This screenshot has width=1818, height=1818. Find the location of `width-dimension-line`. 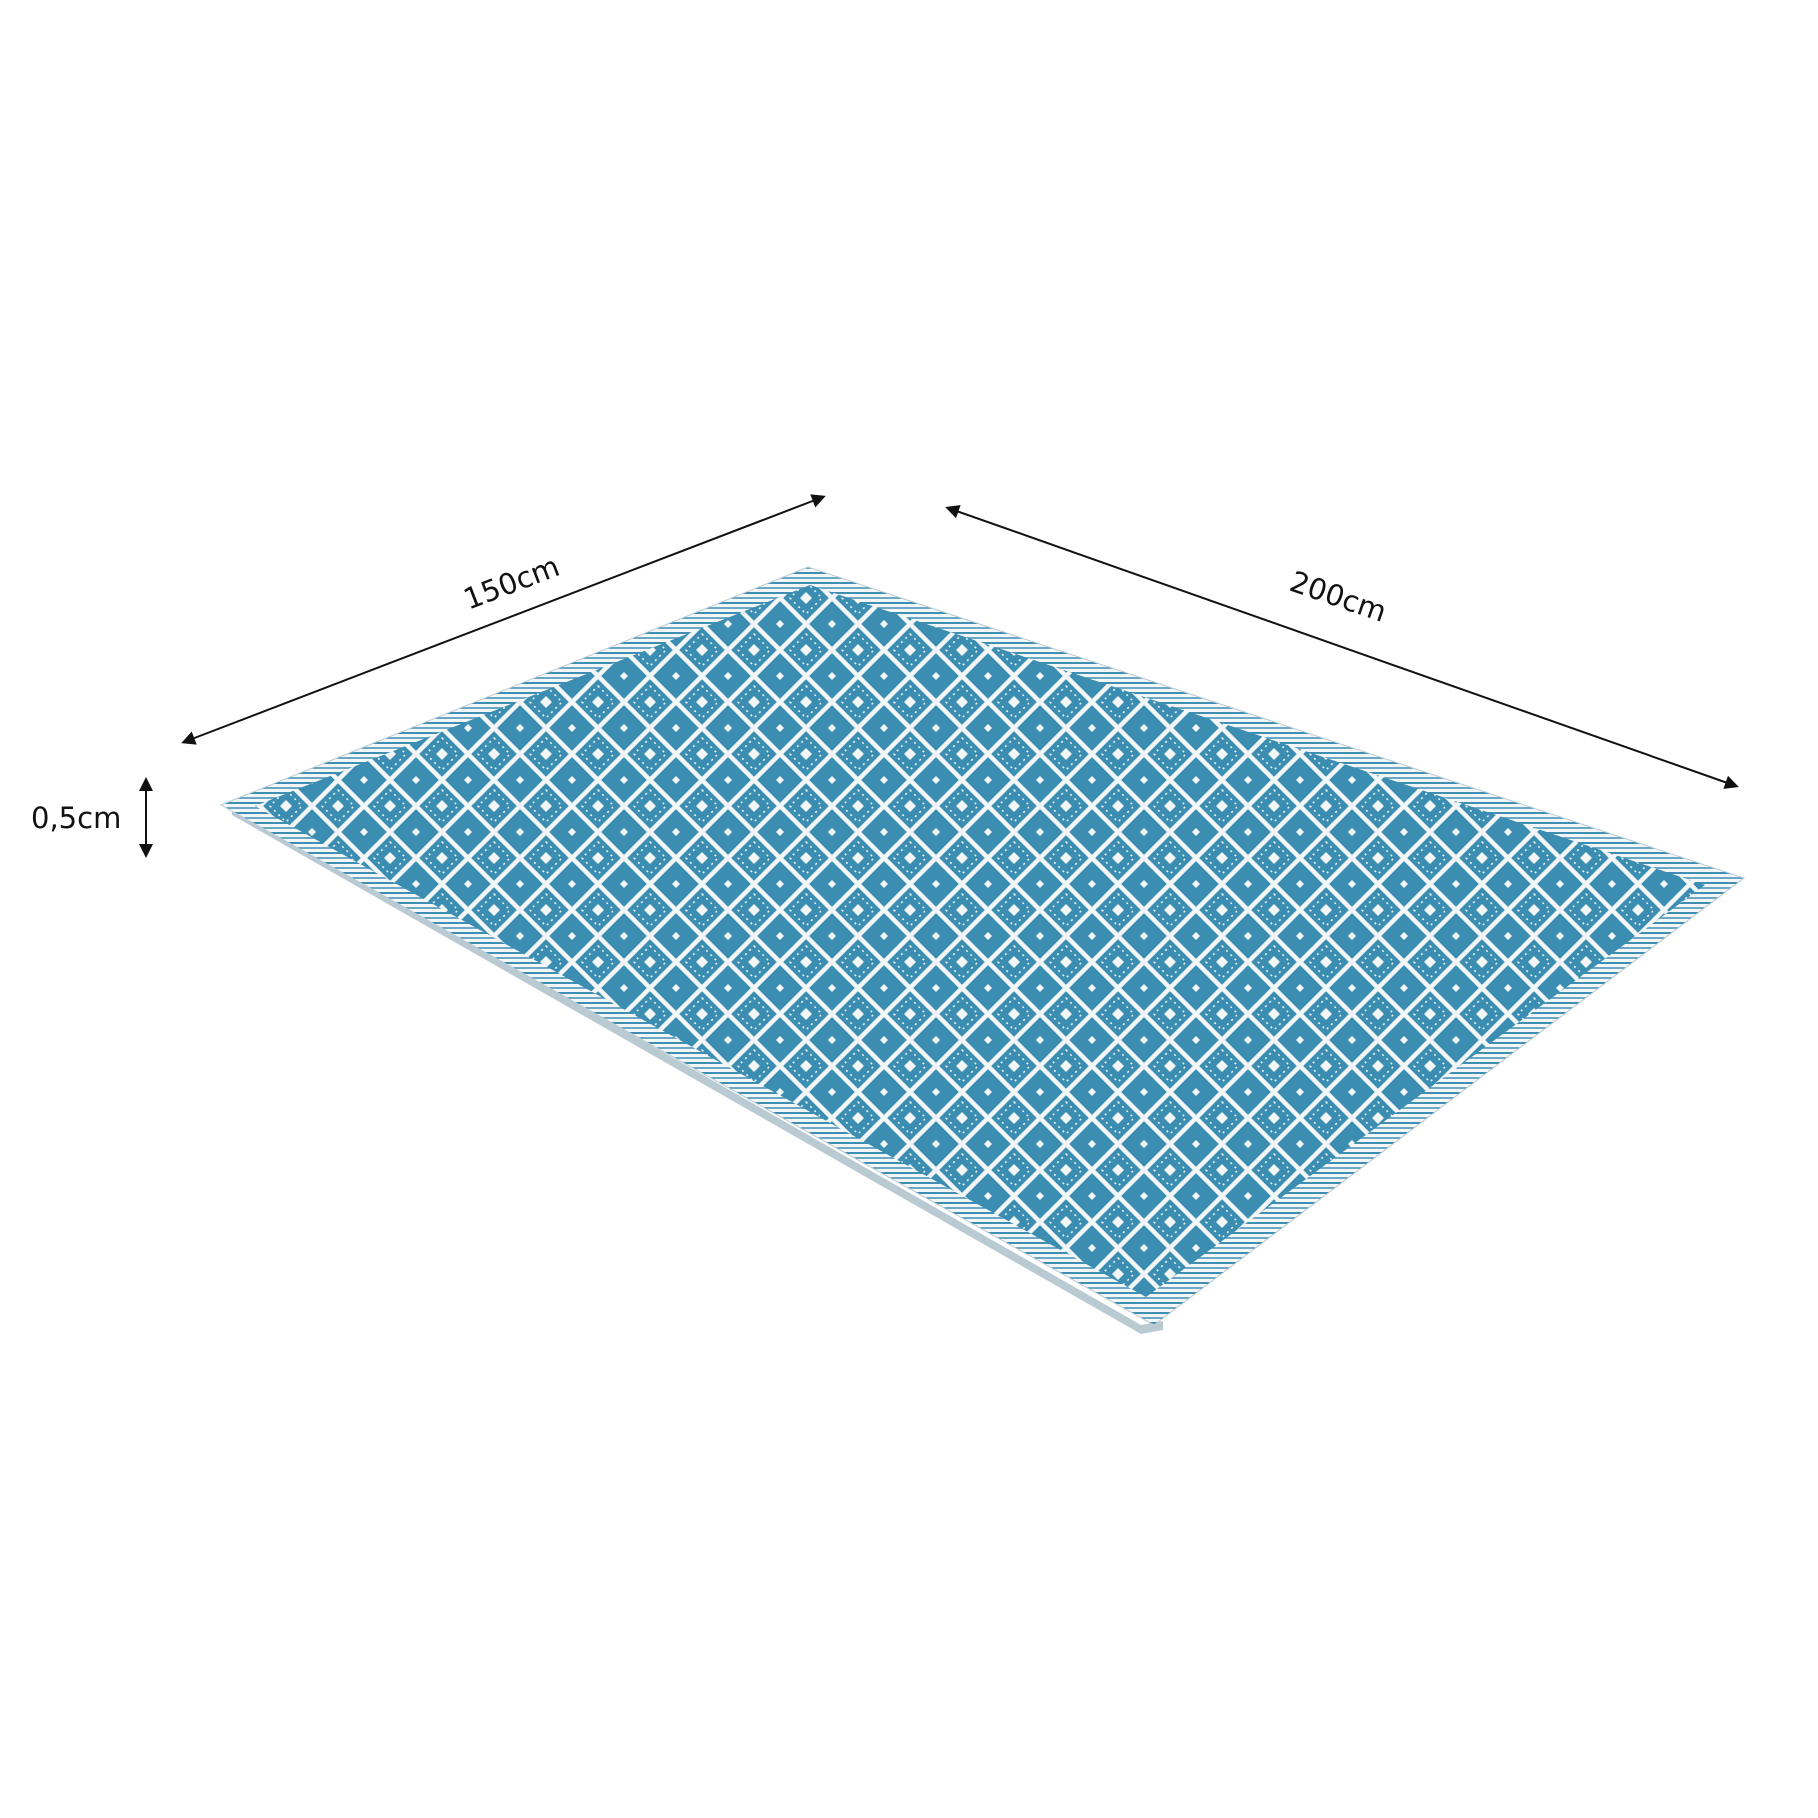

width-dimension-line is located at coordinates (503, 619).